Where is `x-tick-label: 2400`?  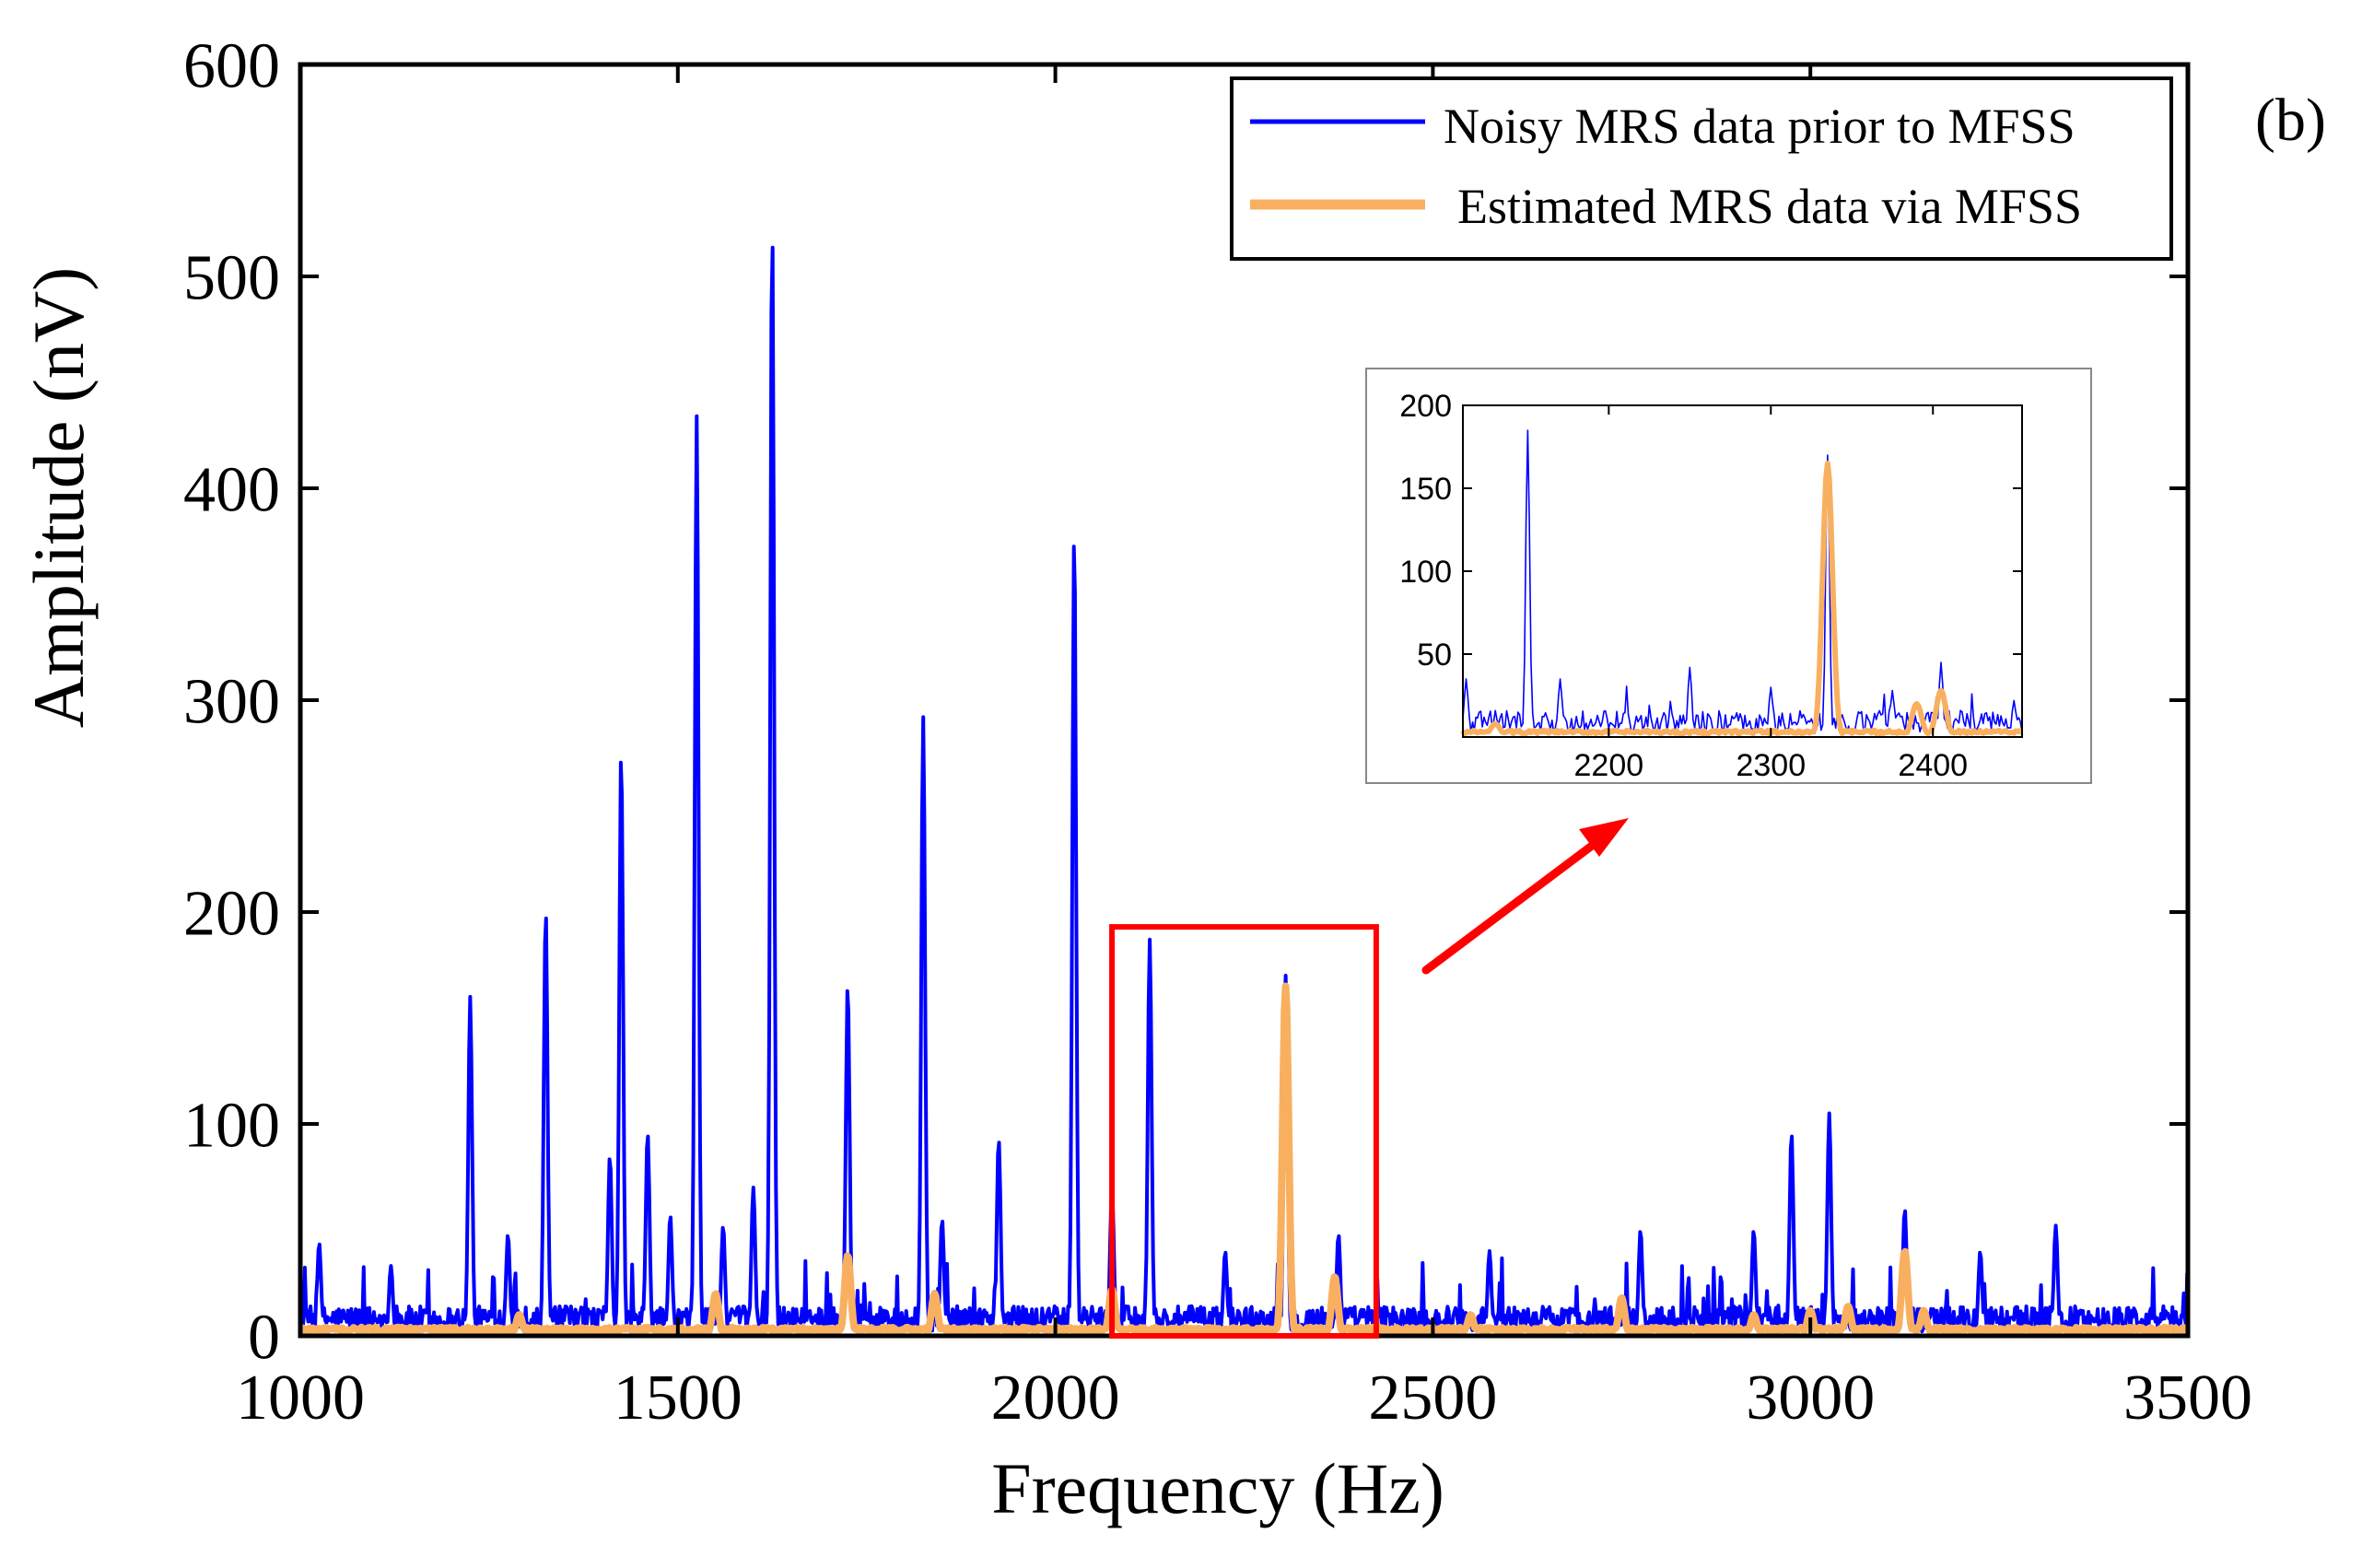 x-tick-label: 2400 is located at coordinates (1933, 766).